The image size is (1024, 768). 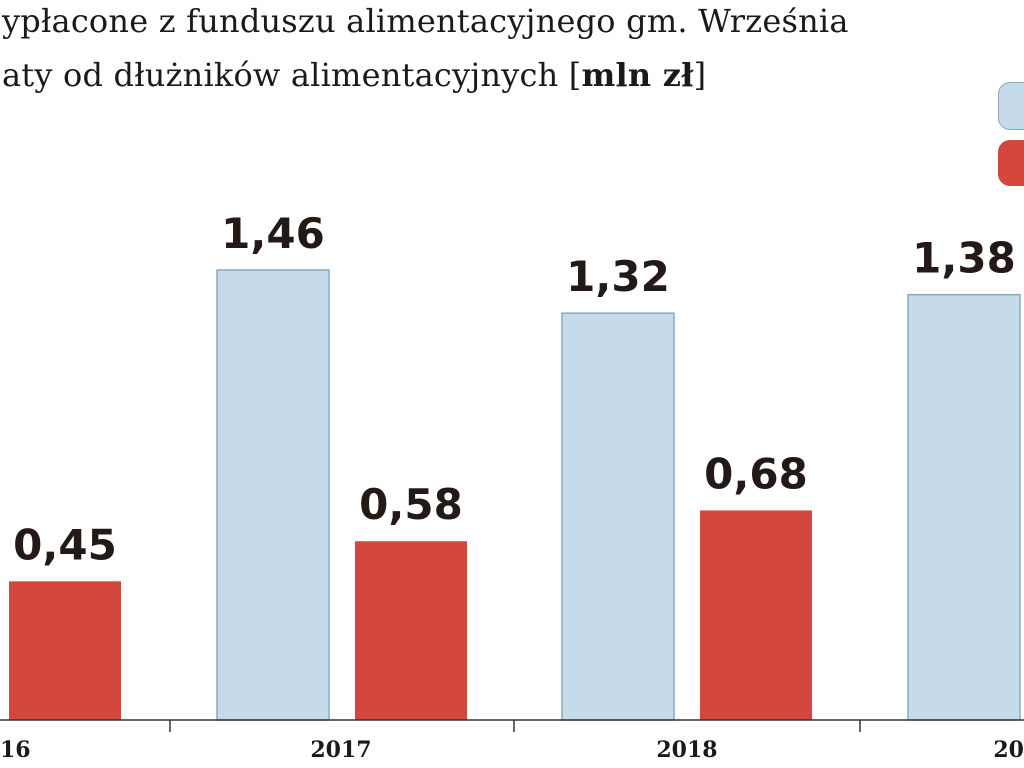 I want to click on x-tick-label-2019: 20, so click(x=1008, y=750).